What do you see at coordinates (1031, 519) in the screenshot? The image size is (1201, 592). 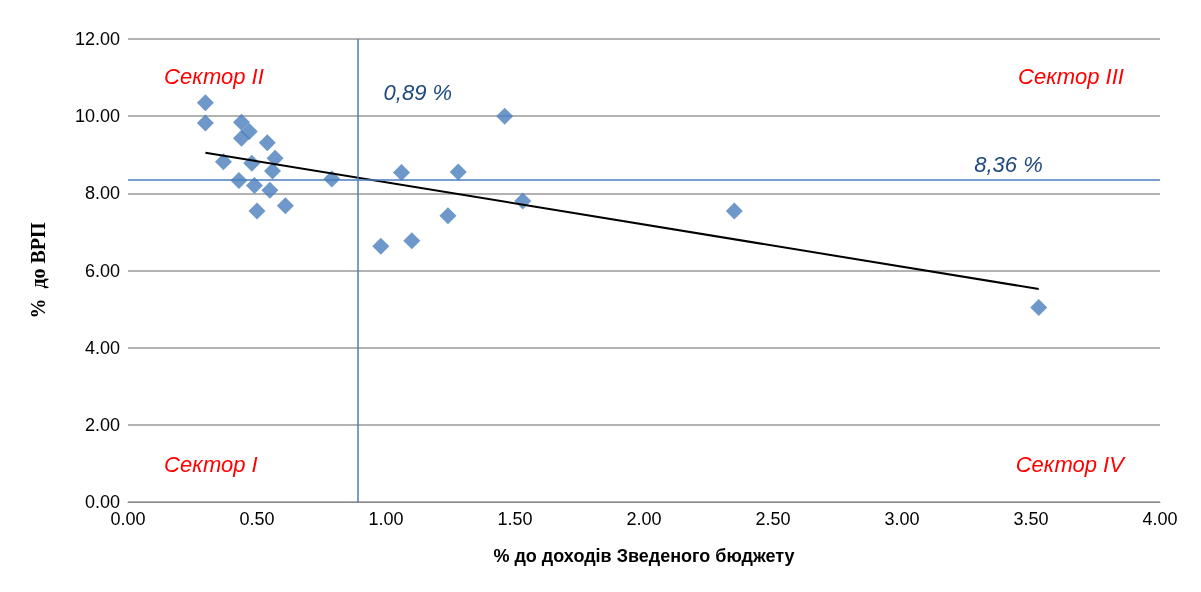 I see `x-tick-label: 3.50` at bounding box center [1031, 519].